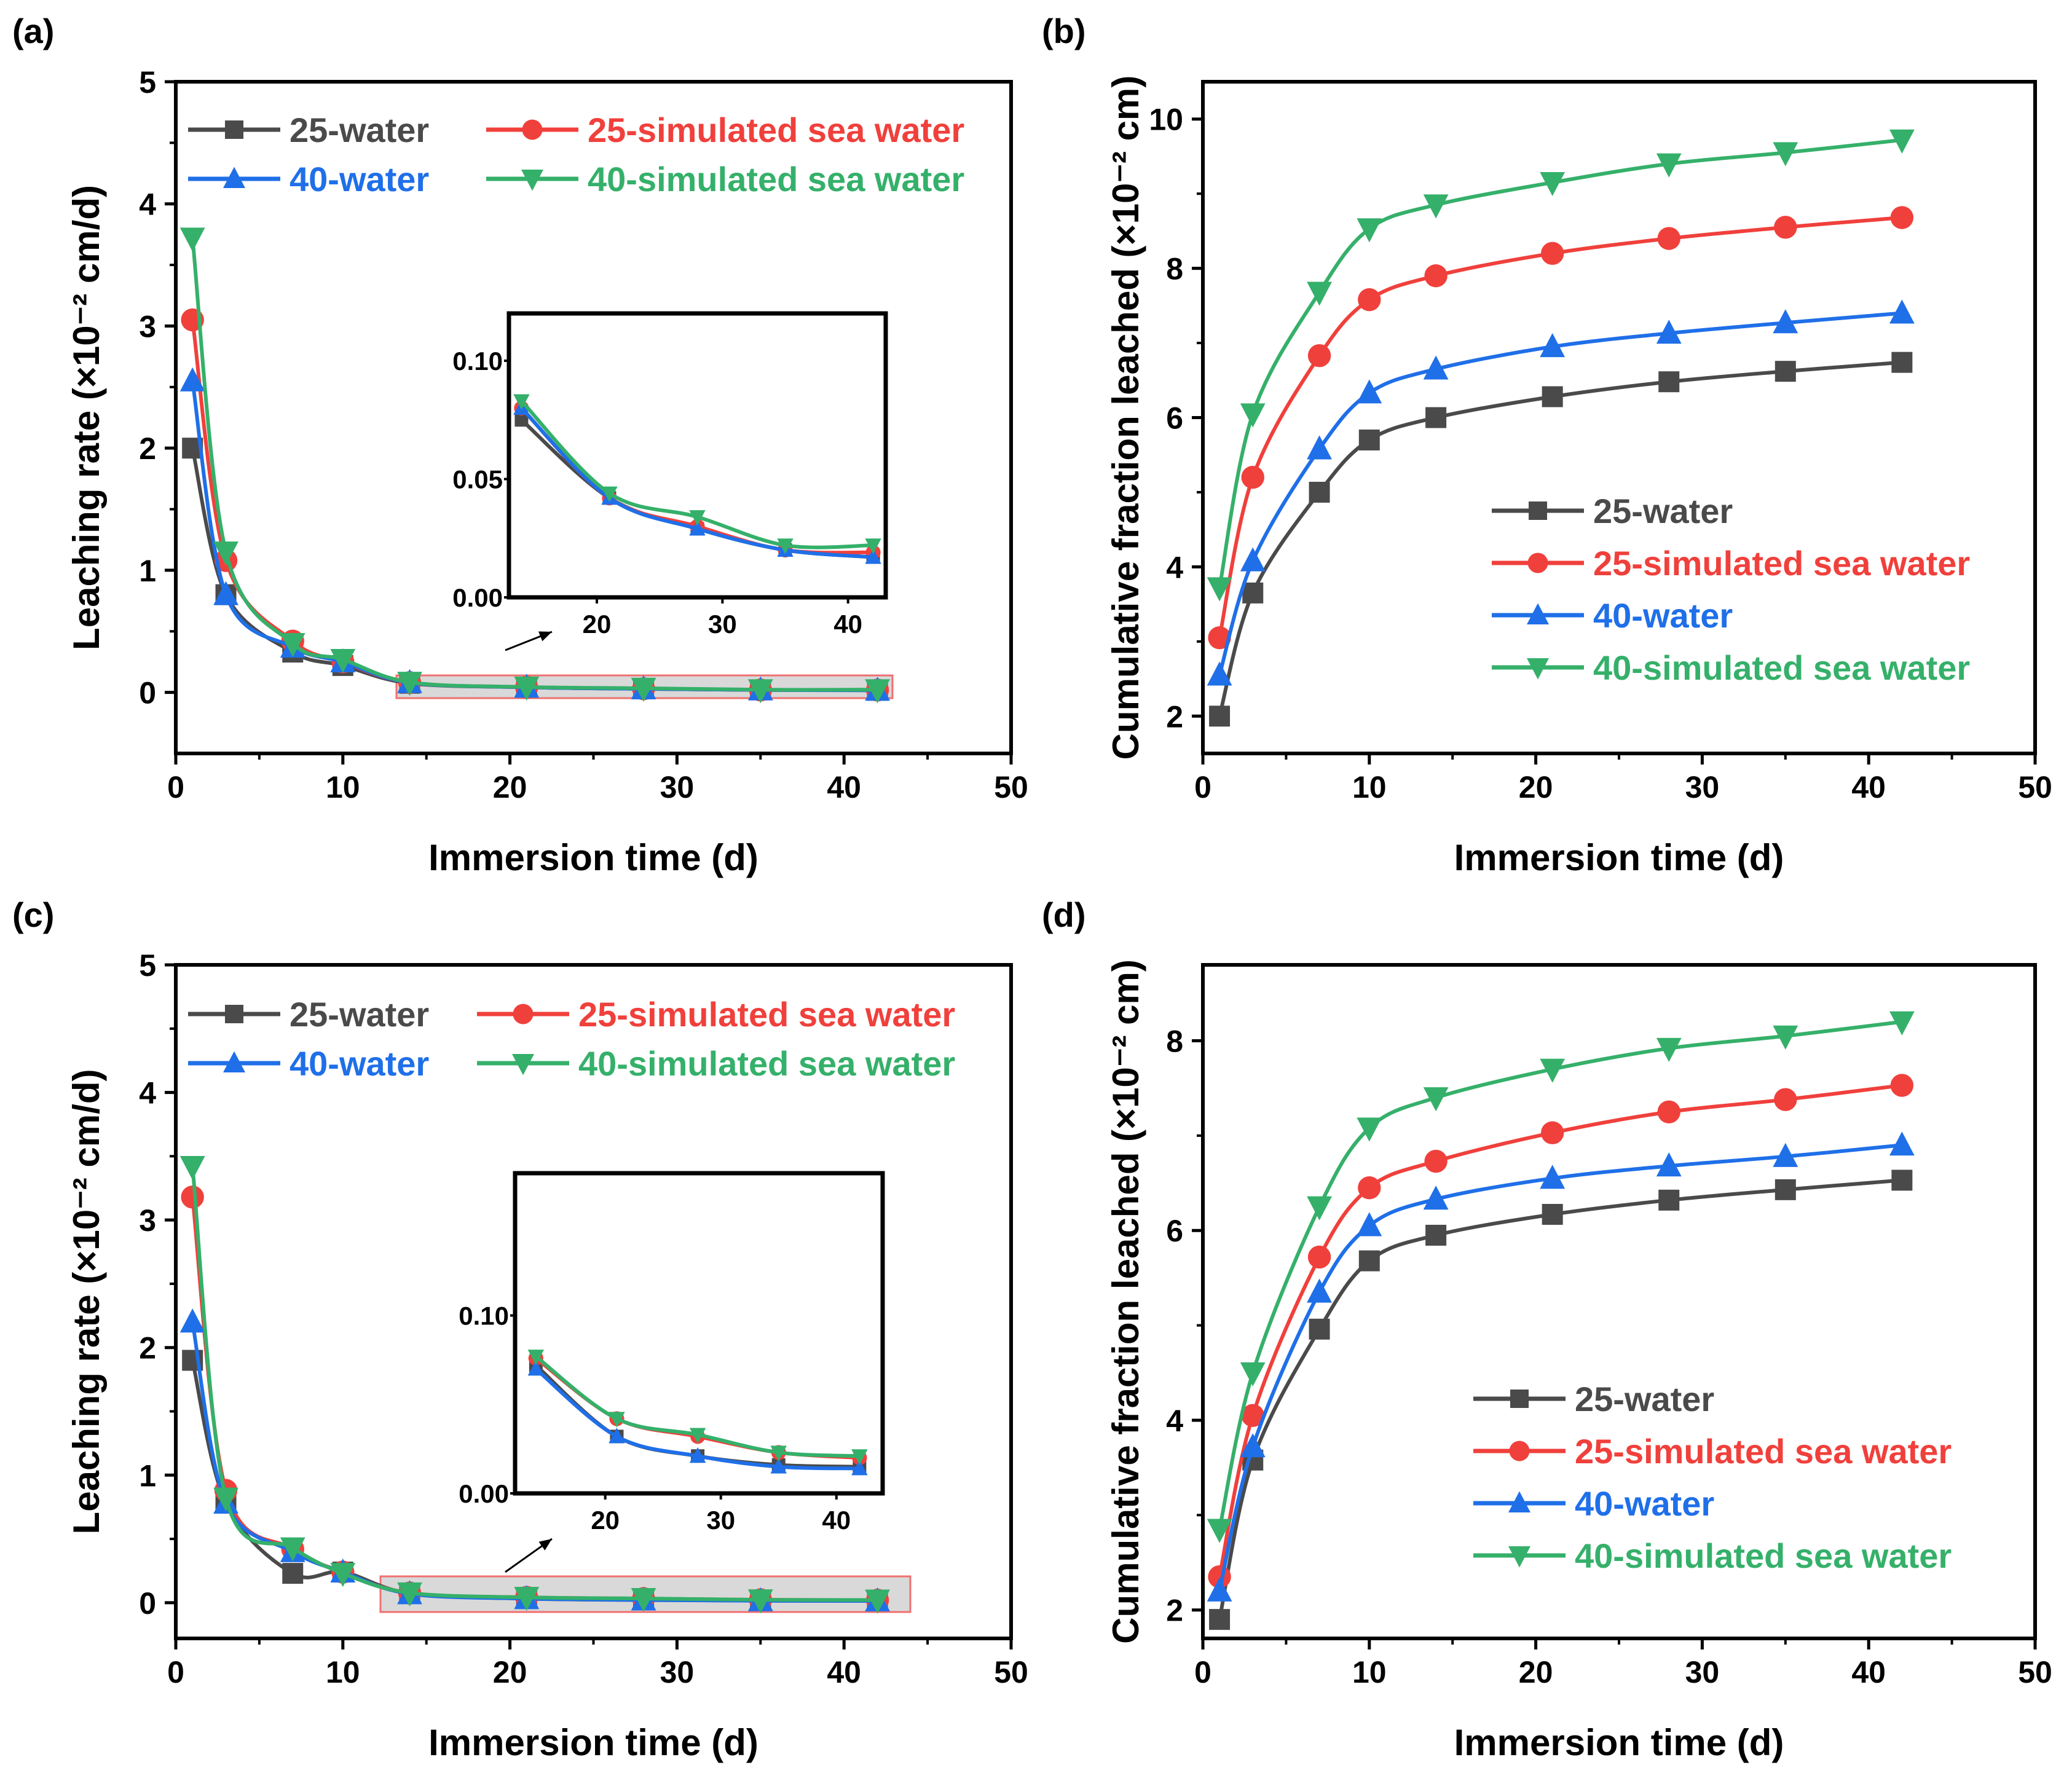 Image resolution: width=2072 pixels, height=1781 pixels. What do you see at coordinates (1663, 615) in the screenshot?
I see `legend-label: 40-water` at bounding box center [1663, 615].